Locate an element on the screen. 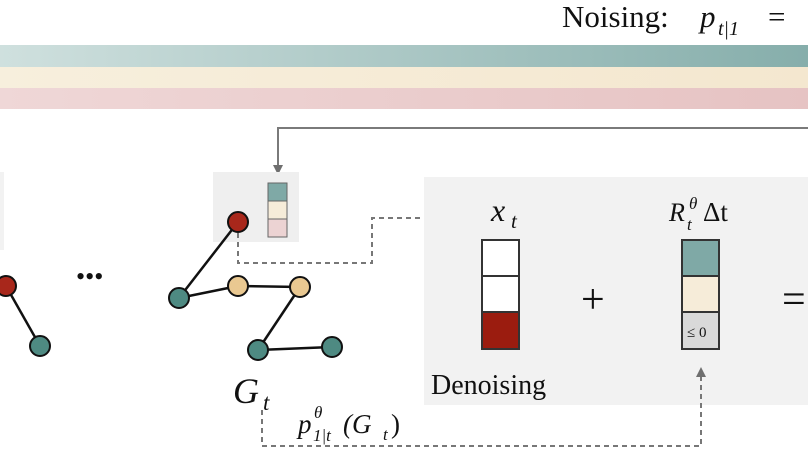  noising-formula-equals: = is located at coordinates (776, 17).